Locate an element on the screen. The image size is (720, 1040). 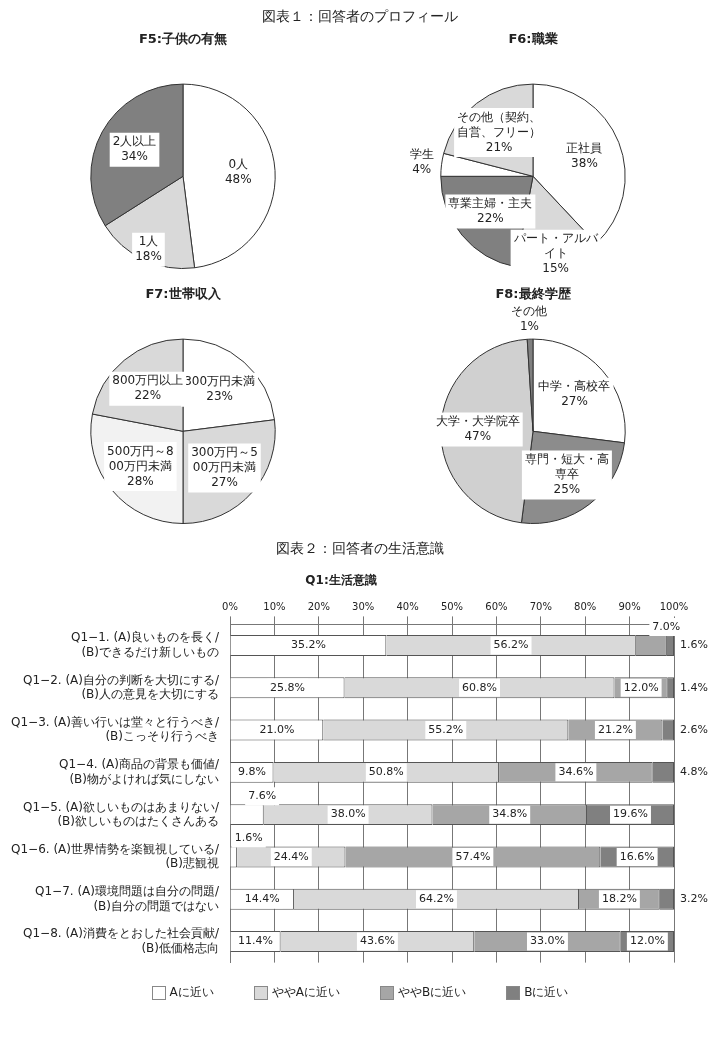
x-tick-label: 60% is located at coordinates (496, 606).